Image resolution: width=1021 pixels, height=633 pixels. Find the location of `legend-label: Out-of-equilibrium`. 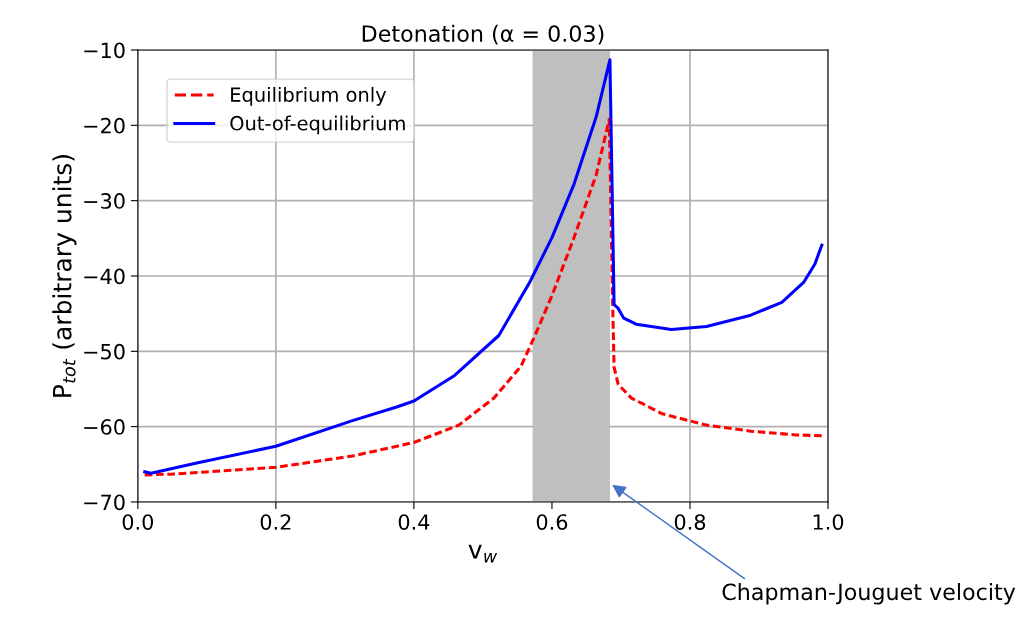

legend-label: Out-of-equilibrium is located at coordinates (317, 125).